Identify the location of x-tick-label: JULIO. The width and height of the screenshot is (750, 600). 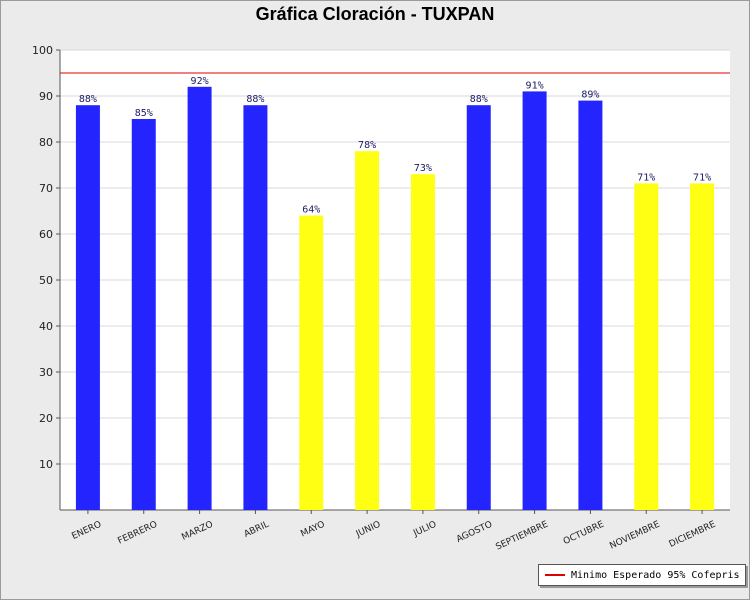
(424, 530).